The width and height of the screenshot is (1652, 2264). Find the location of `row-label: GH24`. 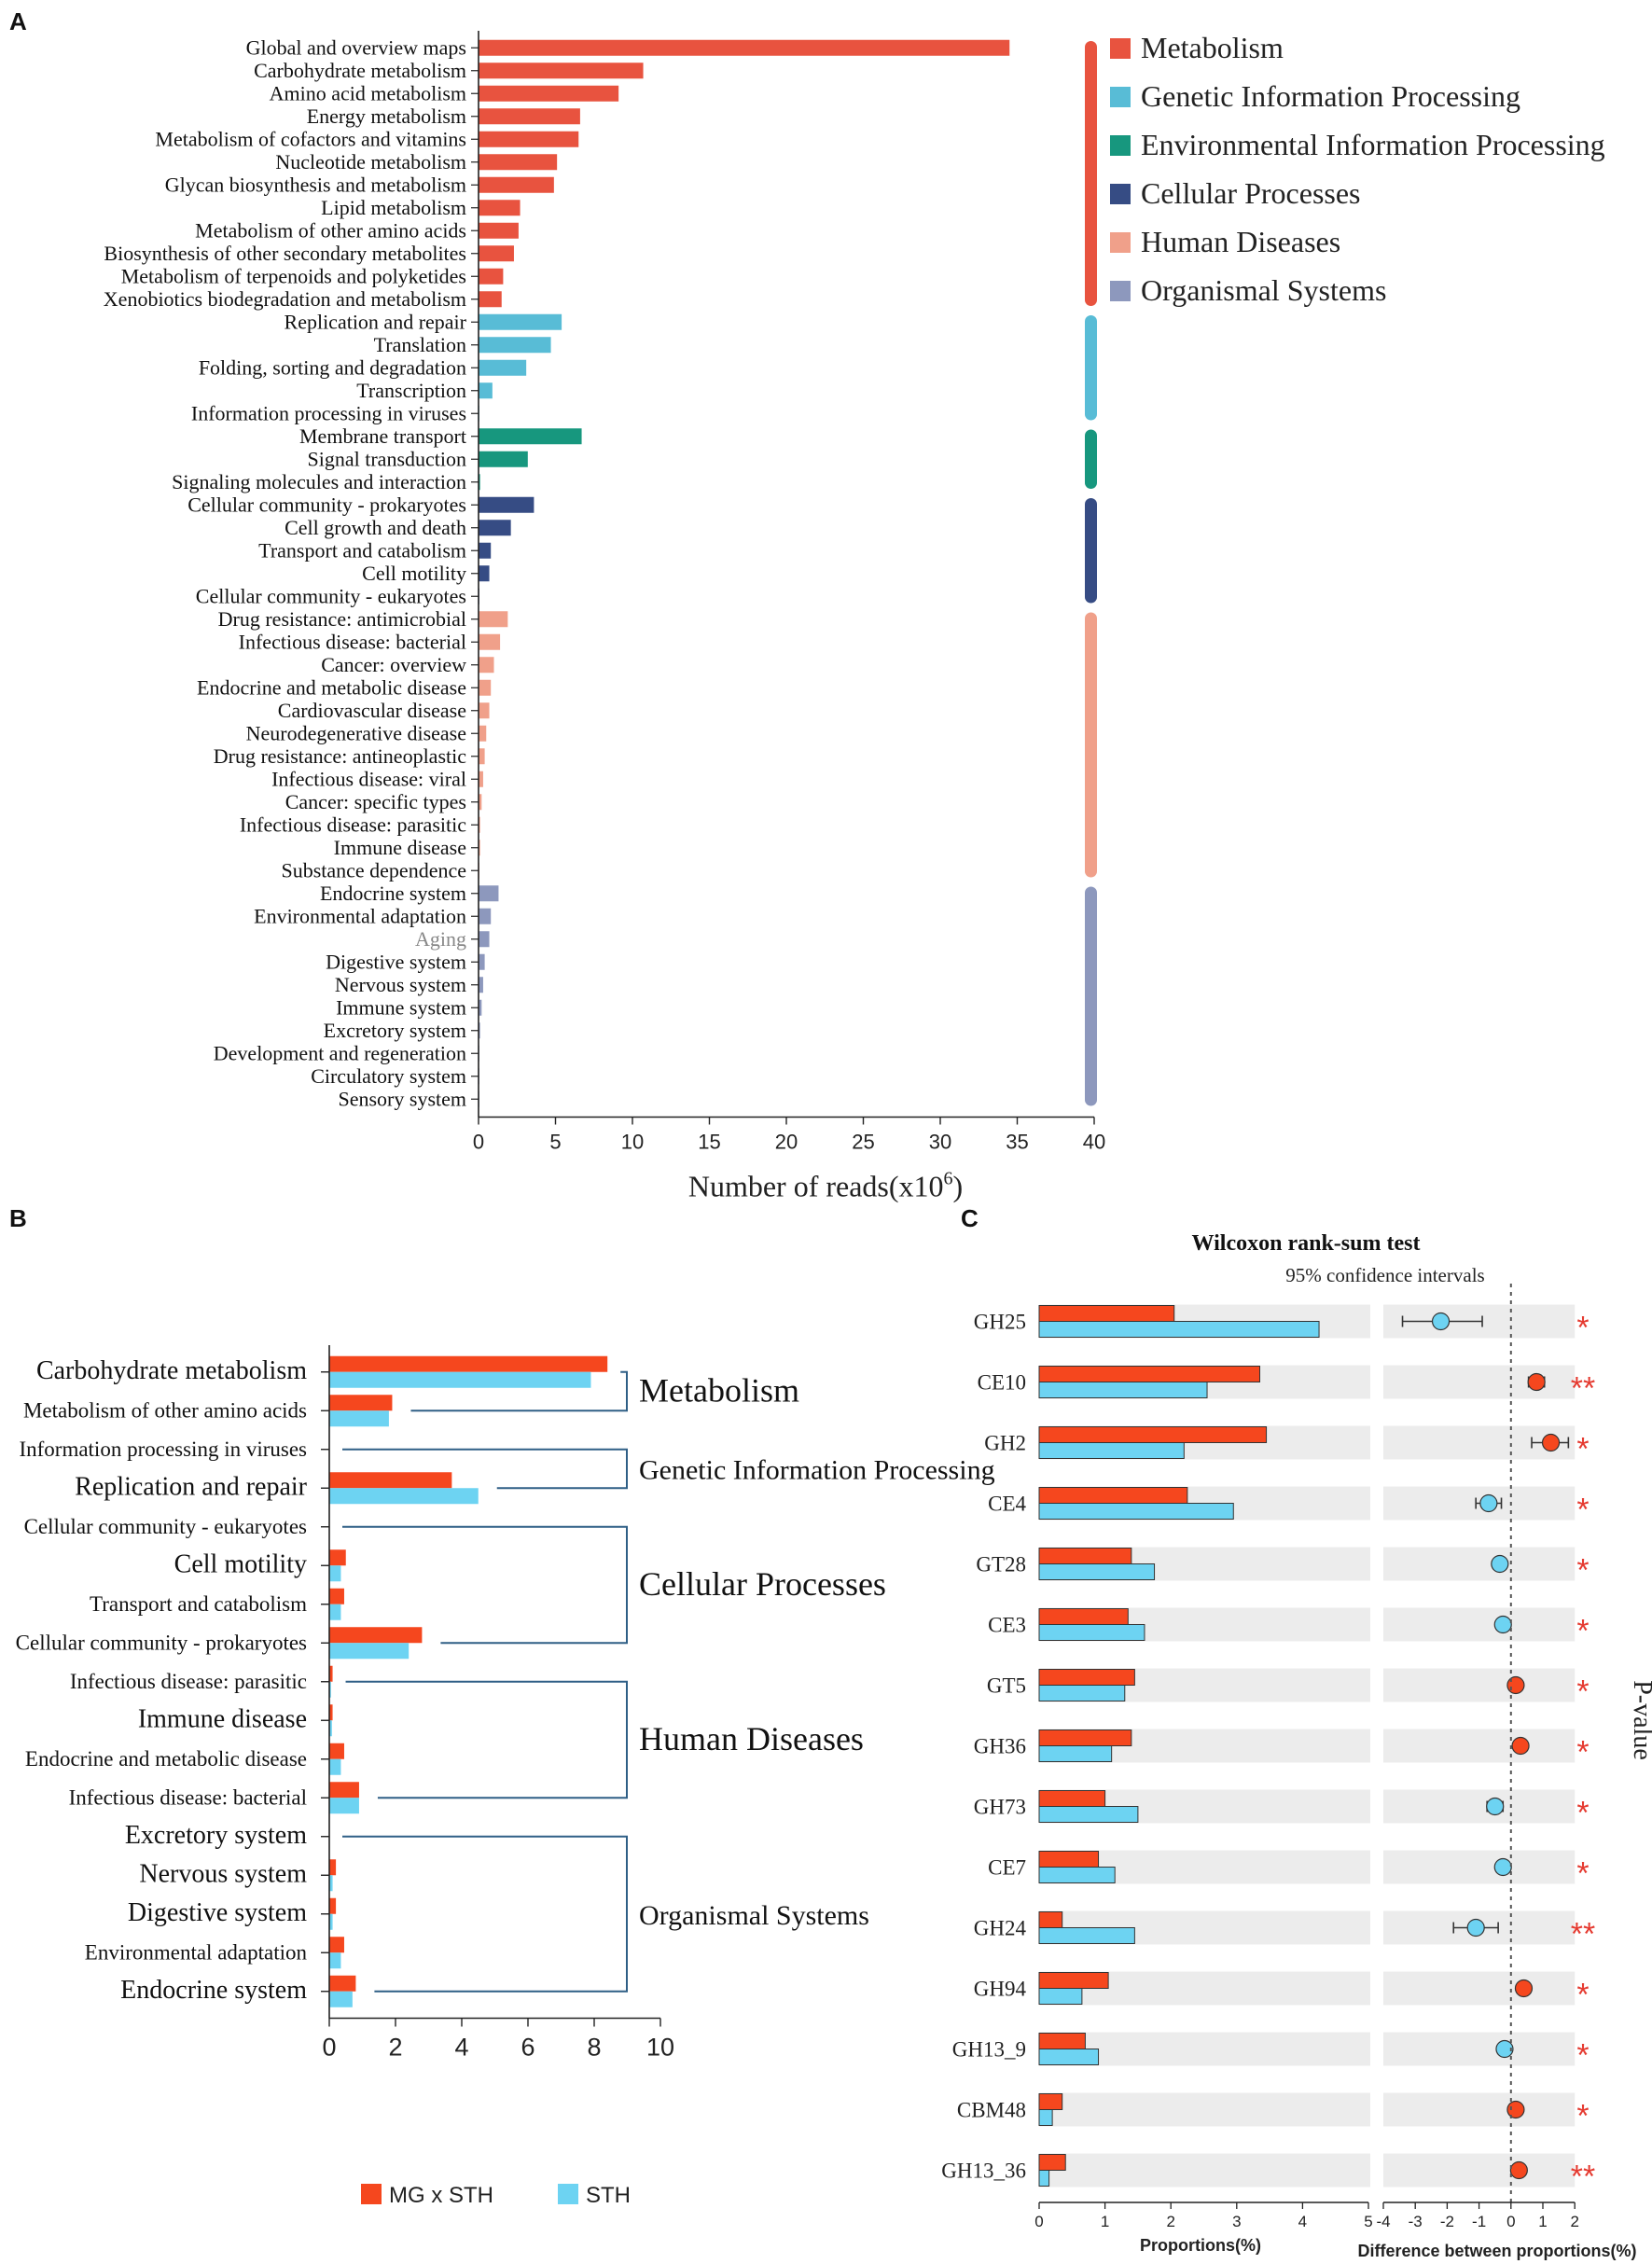

row-label: GH24 is located at coordinates (1000, 1929).